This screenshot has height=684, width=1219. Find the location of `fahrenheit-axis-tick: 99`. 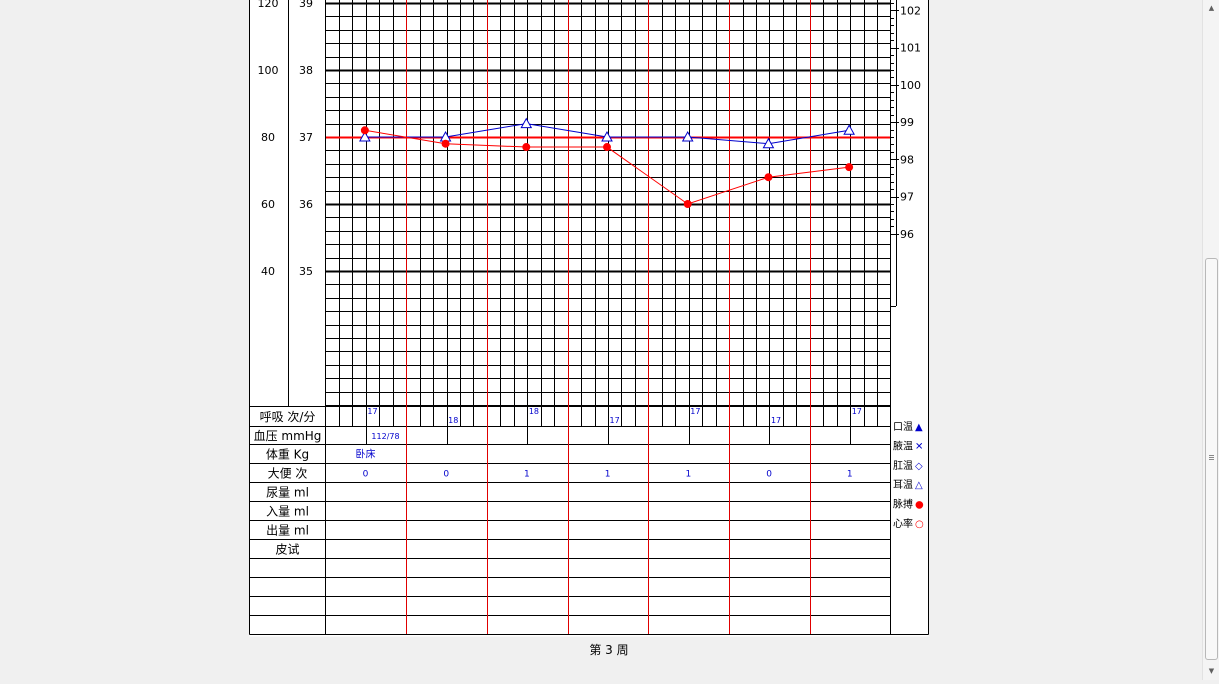

fahrenheit-axis-tick: 99 is located at coordinates (907, 122).